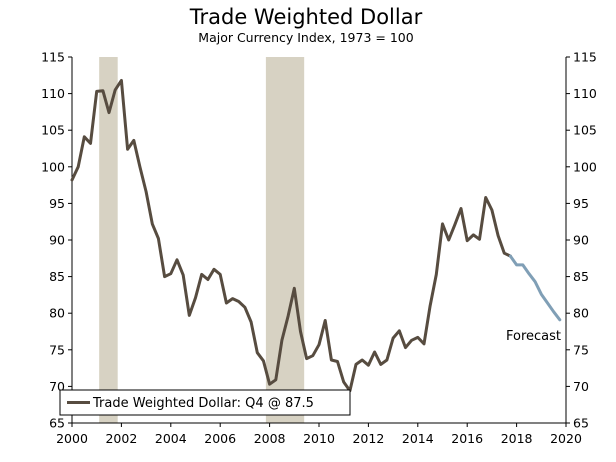 This screenshot has height=462, width=616. I want to click on chart-title: Trade Weighted Dollar, so click(306, 17).